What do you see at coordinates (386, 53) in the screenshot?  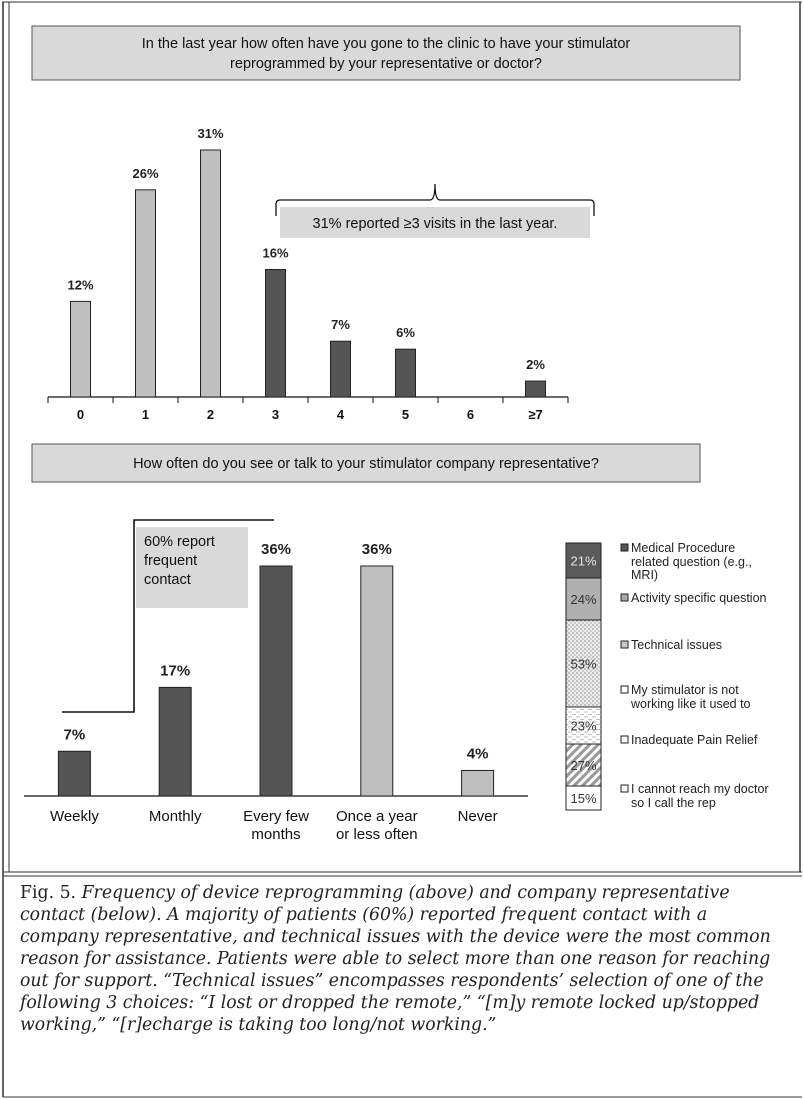 I see `top-question-box` at bounding box center [386, 53].